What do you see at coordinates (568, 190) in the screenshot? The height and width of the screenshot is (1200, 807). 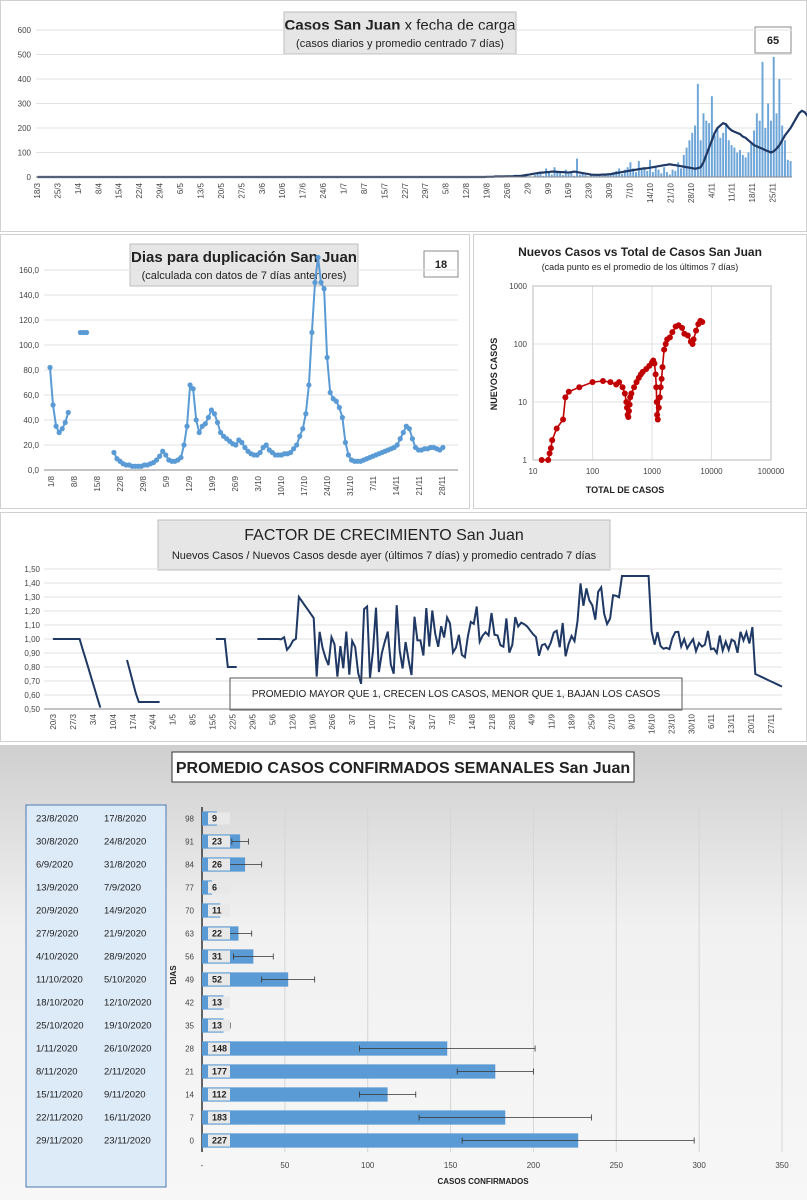 I see `daily-xtick: 16/9` at bounding box center [568, 190].